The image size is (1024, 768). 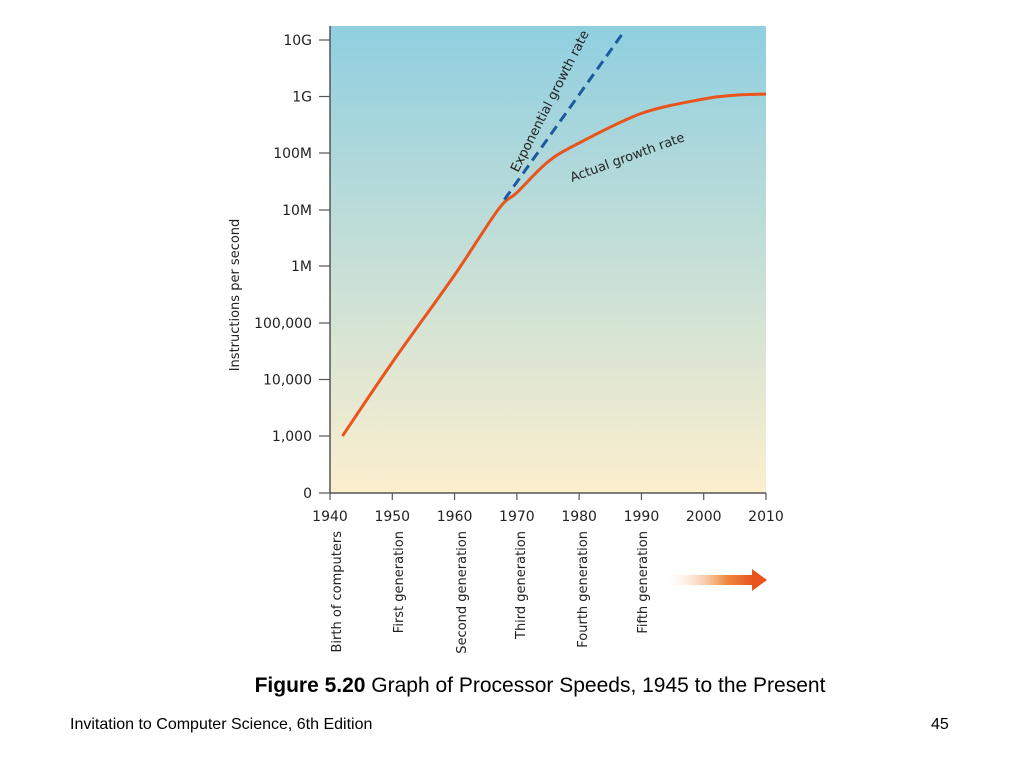 I want to click on y-tick-label: 1,000, so click(x=292, y=437).